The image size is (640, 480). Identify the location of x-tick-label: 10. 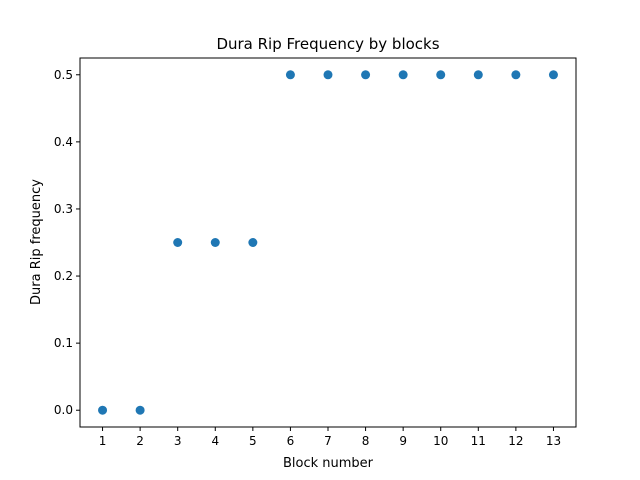
(440, 441).